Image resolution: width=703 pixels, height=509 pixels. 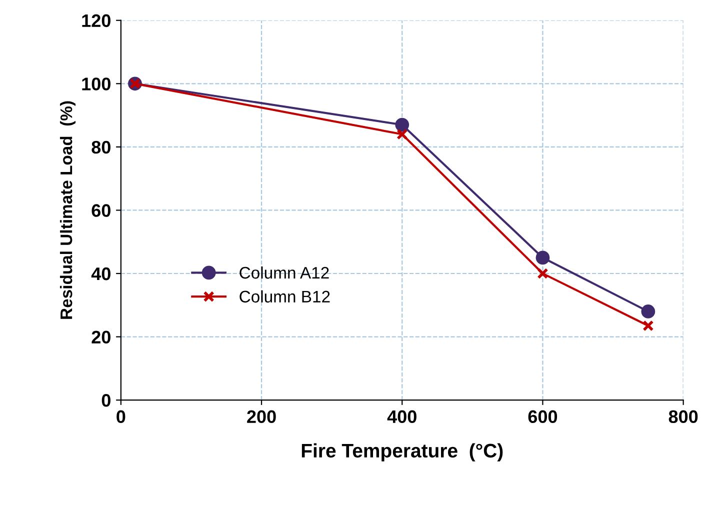 What do you see at coordinates (402, 452) in the screenshot?
I see `x-axis-title: Fire Temperature (°C)` at bounding box center [402, 452].